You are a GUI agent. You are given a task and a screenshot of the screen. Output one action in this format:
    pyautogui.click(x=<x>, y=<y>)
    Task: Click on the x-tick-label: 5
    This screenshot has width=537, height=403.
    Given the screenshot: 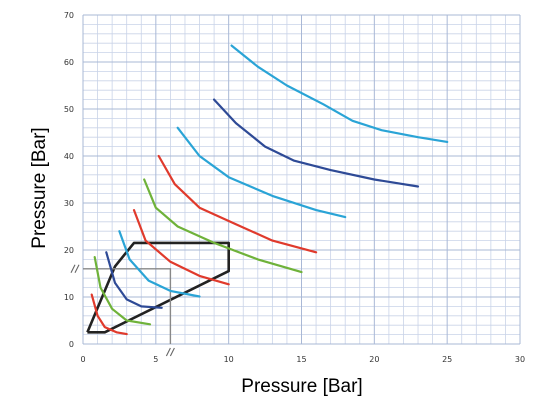 What is the action you would take?
    pyautogui.click(x=155, y=359)
    